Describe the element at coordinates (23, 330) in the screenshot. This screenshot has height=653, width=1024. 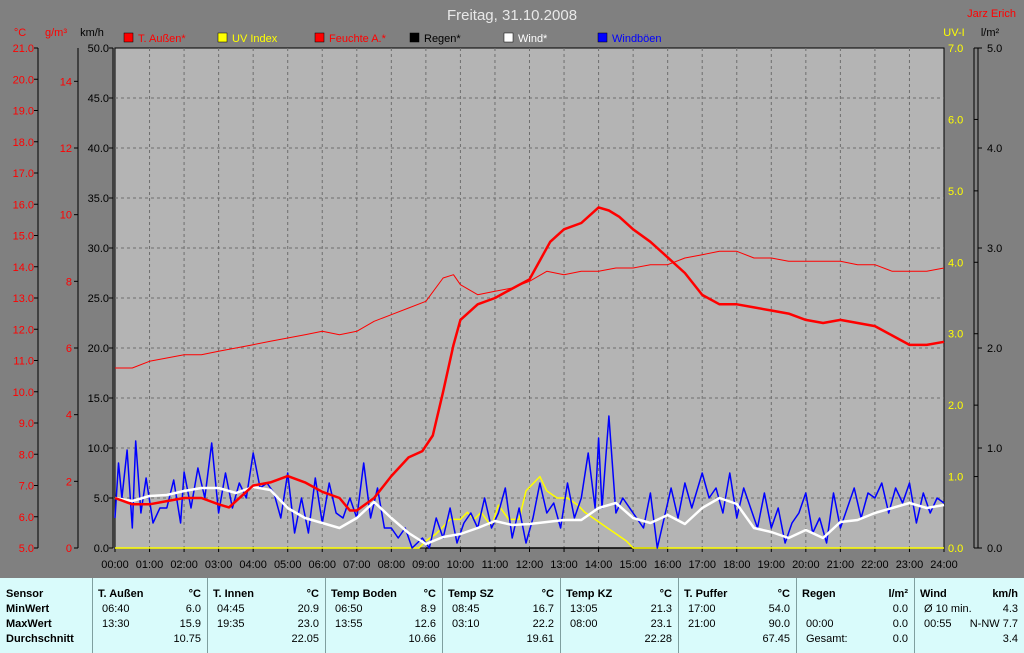
I see `temp-tick-label: 12.0` at that location.